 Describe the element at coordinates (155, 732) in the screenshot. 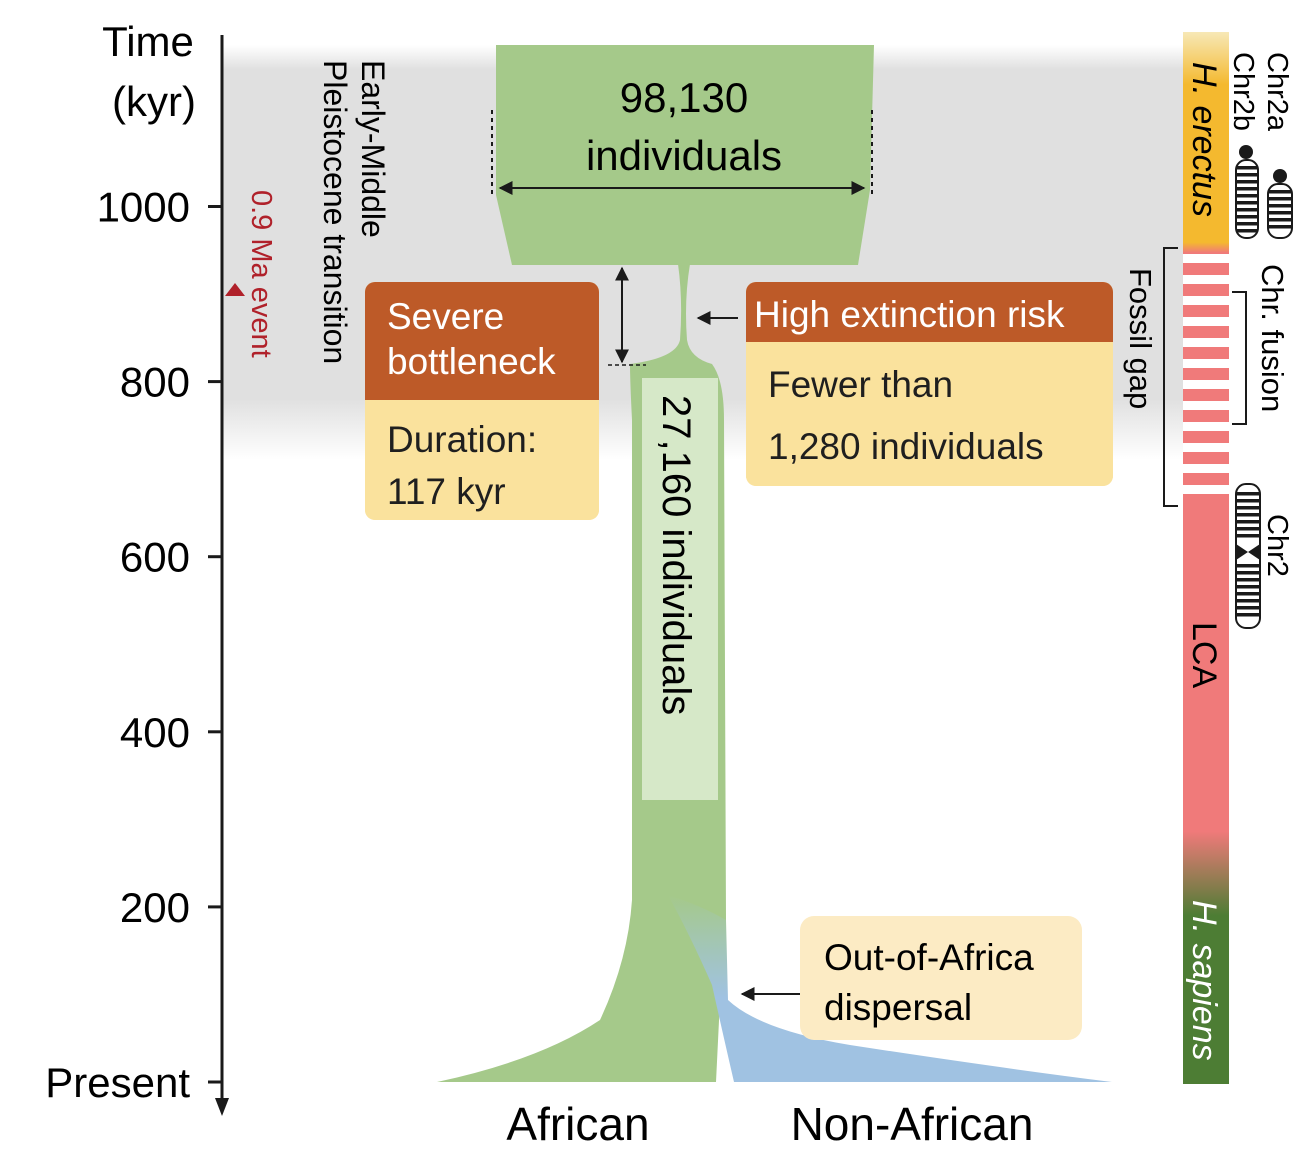

I see `axis-tick-label: 400` at that location.